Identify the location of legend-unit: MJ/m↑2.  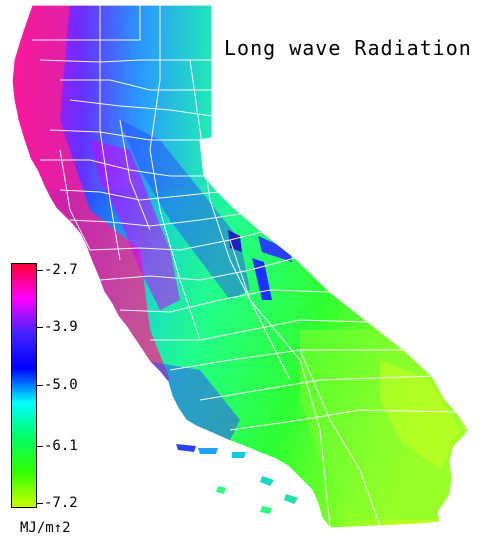
(45, 528).